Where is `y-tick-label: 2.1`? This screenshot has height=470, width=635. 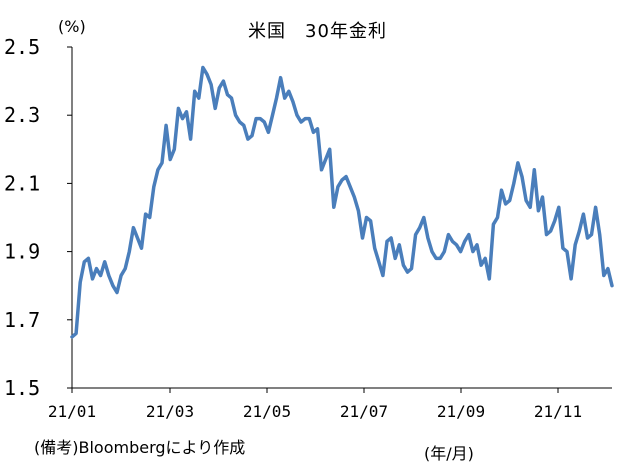 y-tick-label: 2.1 is located at coordinates (22, 183).